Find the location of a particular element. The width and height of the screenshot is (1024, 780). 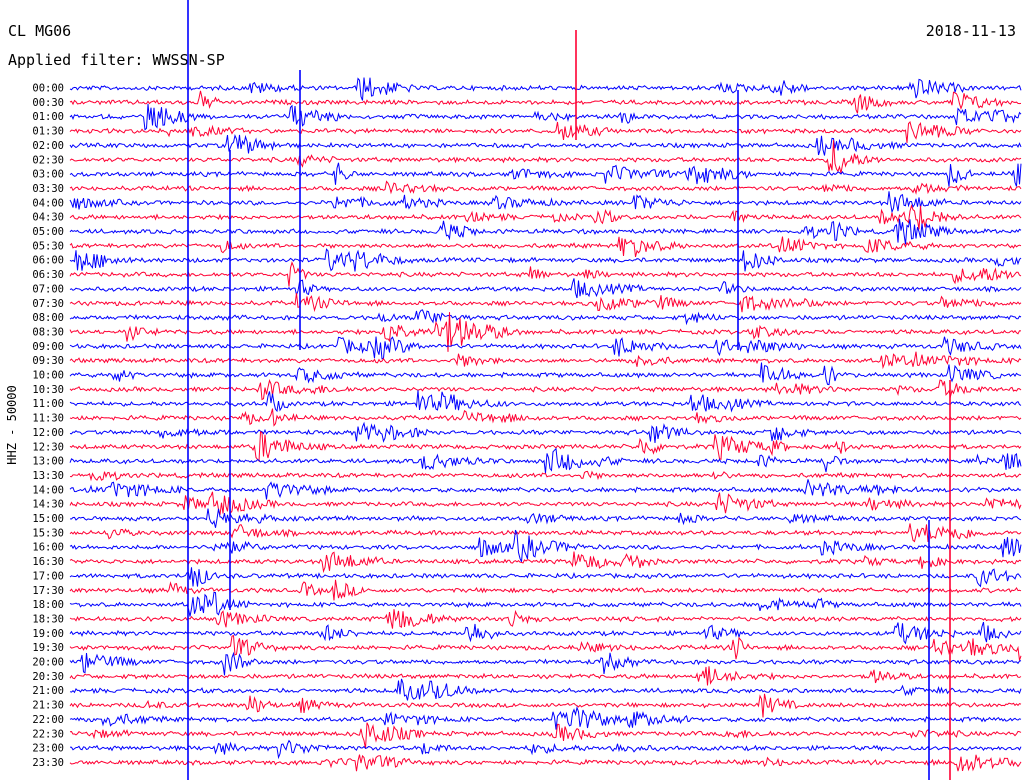

row-label: 03:30 is located at coordinates (48, 189).